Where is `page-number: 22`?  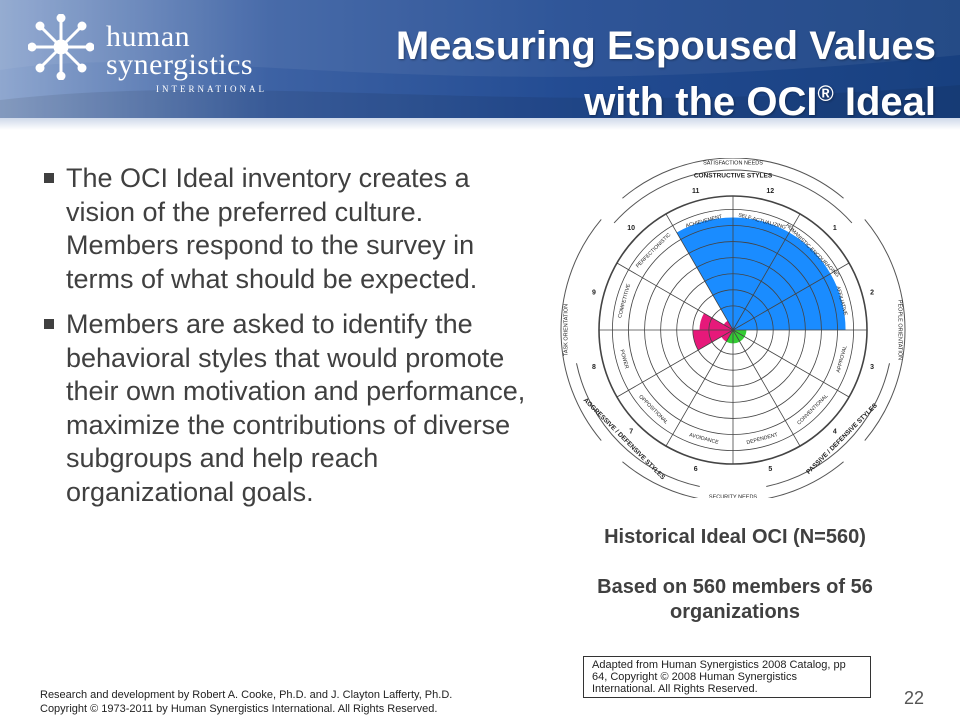 page-number: 22 is located at coordinates (913, 698).